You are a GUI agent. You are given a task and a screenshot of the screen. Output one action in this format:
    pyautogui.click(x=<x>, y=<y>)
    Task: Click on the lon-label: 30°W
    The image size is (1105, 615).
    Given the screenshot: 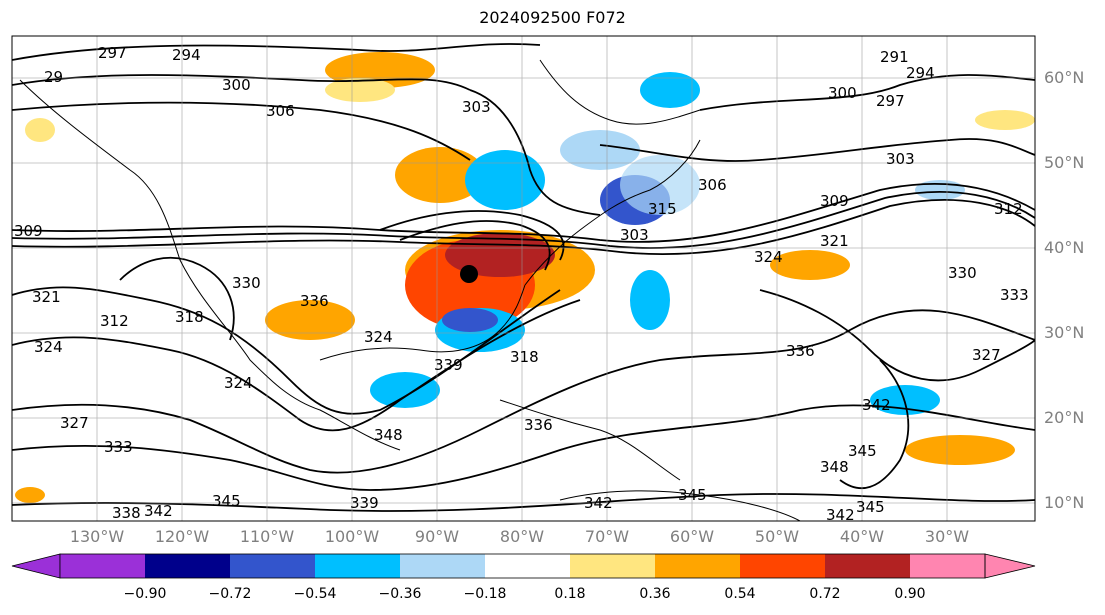 What is the action you would take?
    pyautogui.click(x=947, y=536)
    